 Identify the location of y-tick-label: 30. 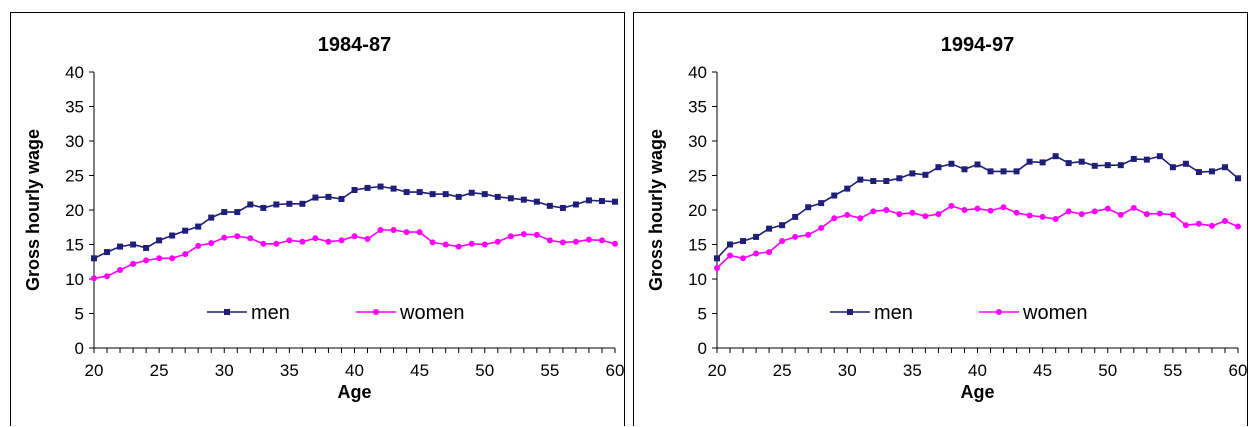
(74, 141).